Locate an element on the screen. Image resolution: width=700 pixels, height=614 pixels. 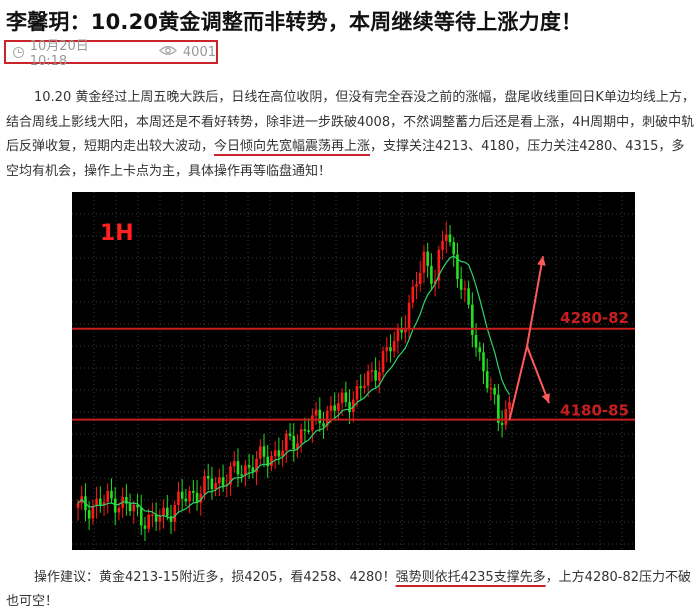
paragraph-highlight: 今日倾向先宽幅震荡再上涨 is located at coordinates (292, 146).